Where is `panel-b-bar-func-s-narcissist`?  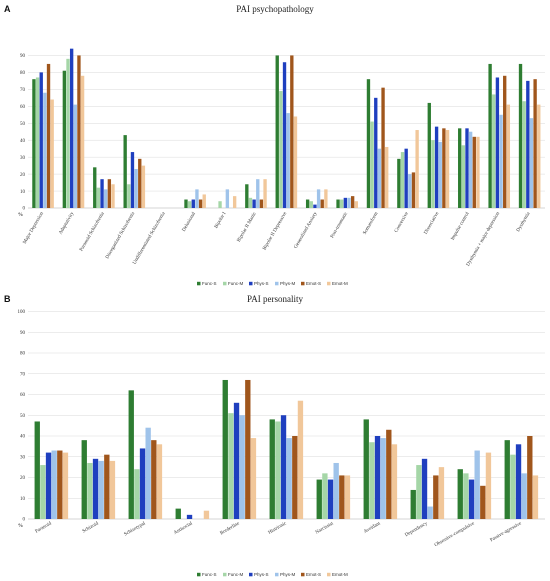 panel-b-bar-func-s-narcissist is located at coordinates (319, 499).